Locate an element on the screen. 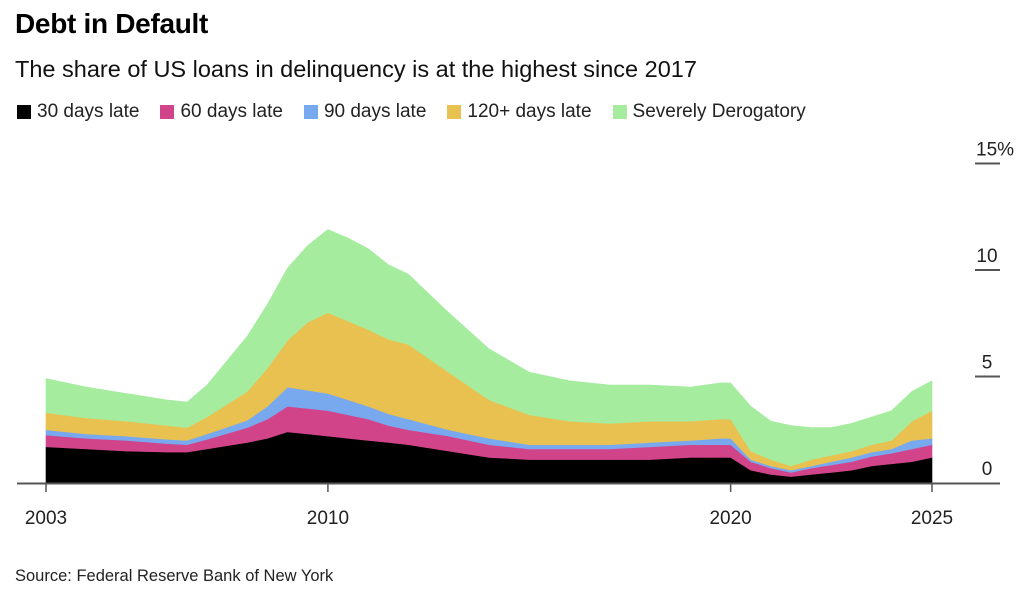 This screenshot has height=594, width=1024. x-tick-label: 2010 is located at coordinates (328, 518).